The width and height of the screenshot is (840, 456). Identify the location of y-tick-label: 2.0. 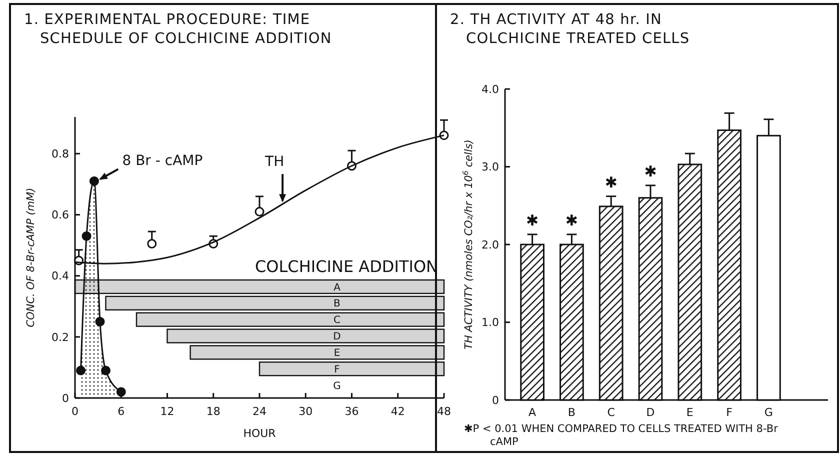
(490, 245).